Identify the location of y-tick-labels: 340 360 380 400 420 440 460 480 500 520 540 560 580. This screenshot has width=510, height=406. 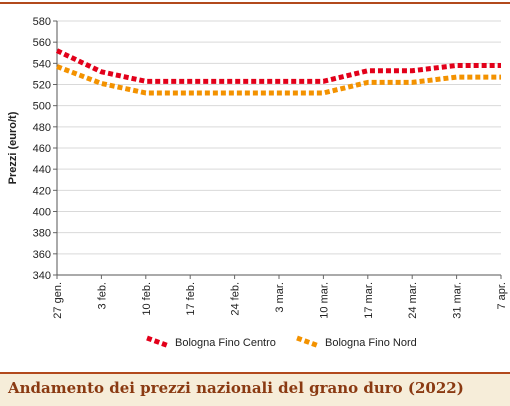
(42, 149).